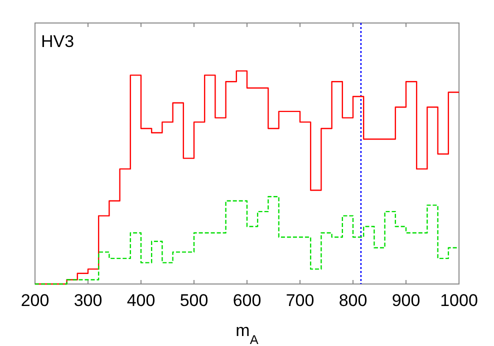 This screenshot has height=346, width=494. I want to click on x-axis-title: m$_{A}$, so click(247, 333).